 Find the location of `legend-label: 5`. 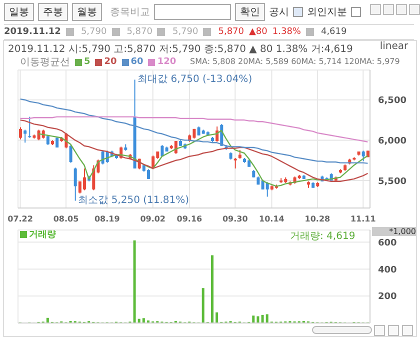

legend-label: 5 is located at coordinates (86, 62).